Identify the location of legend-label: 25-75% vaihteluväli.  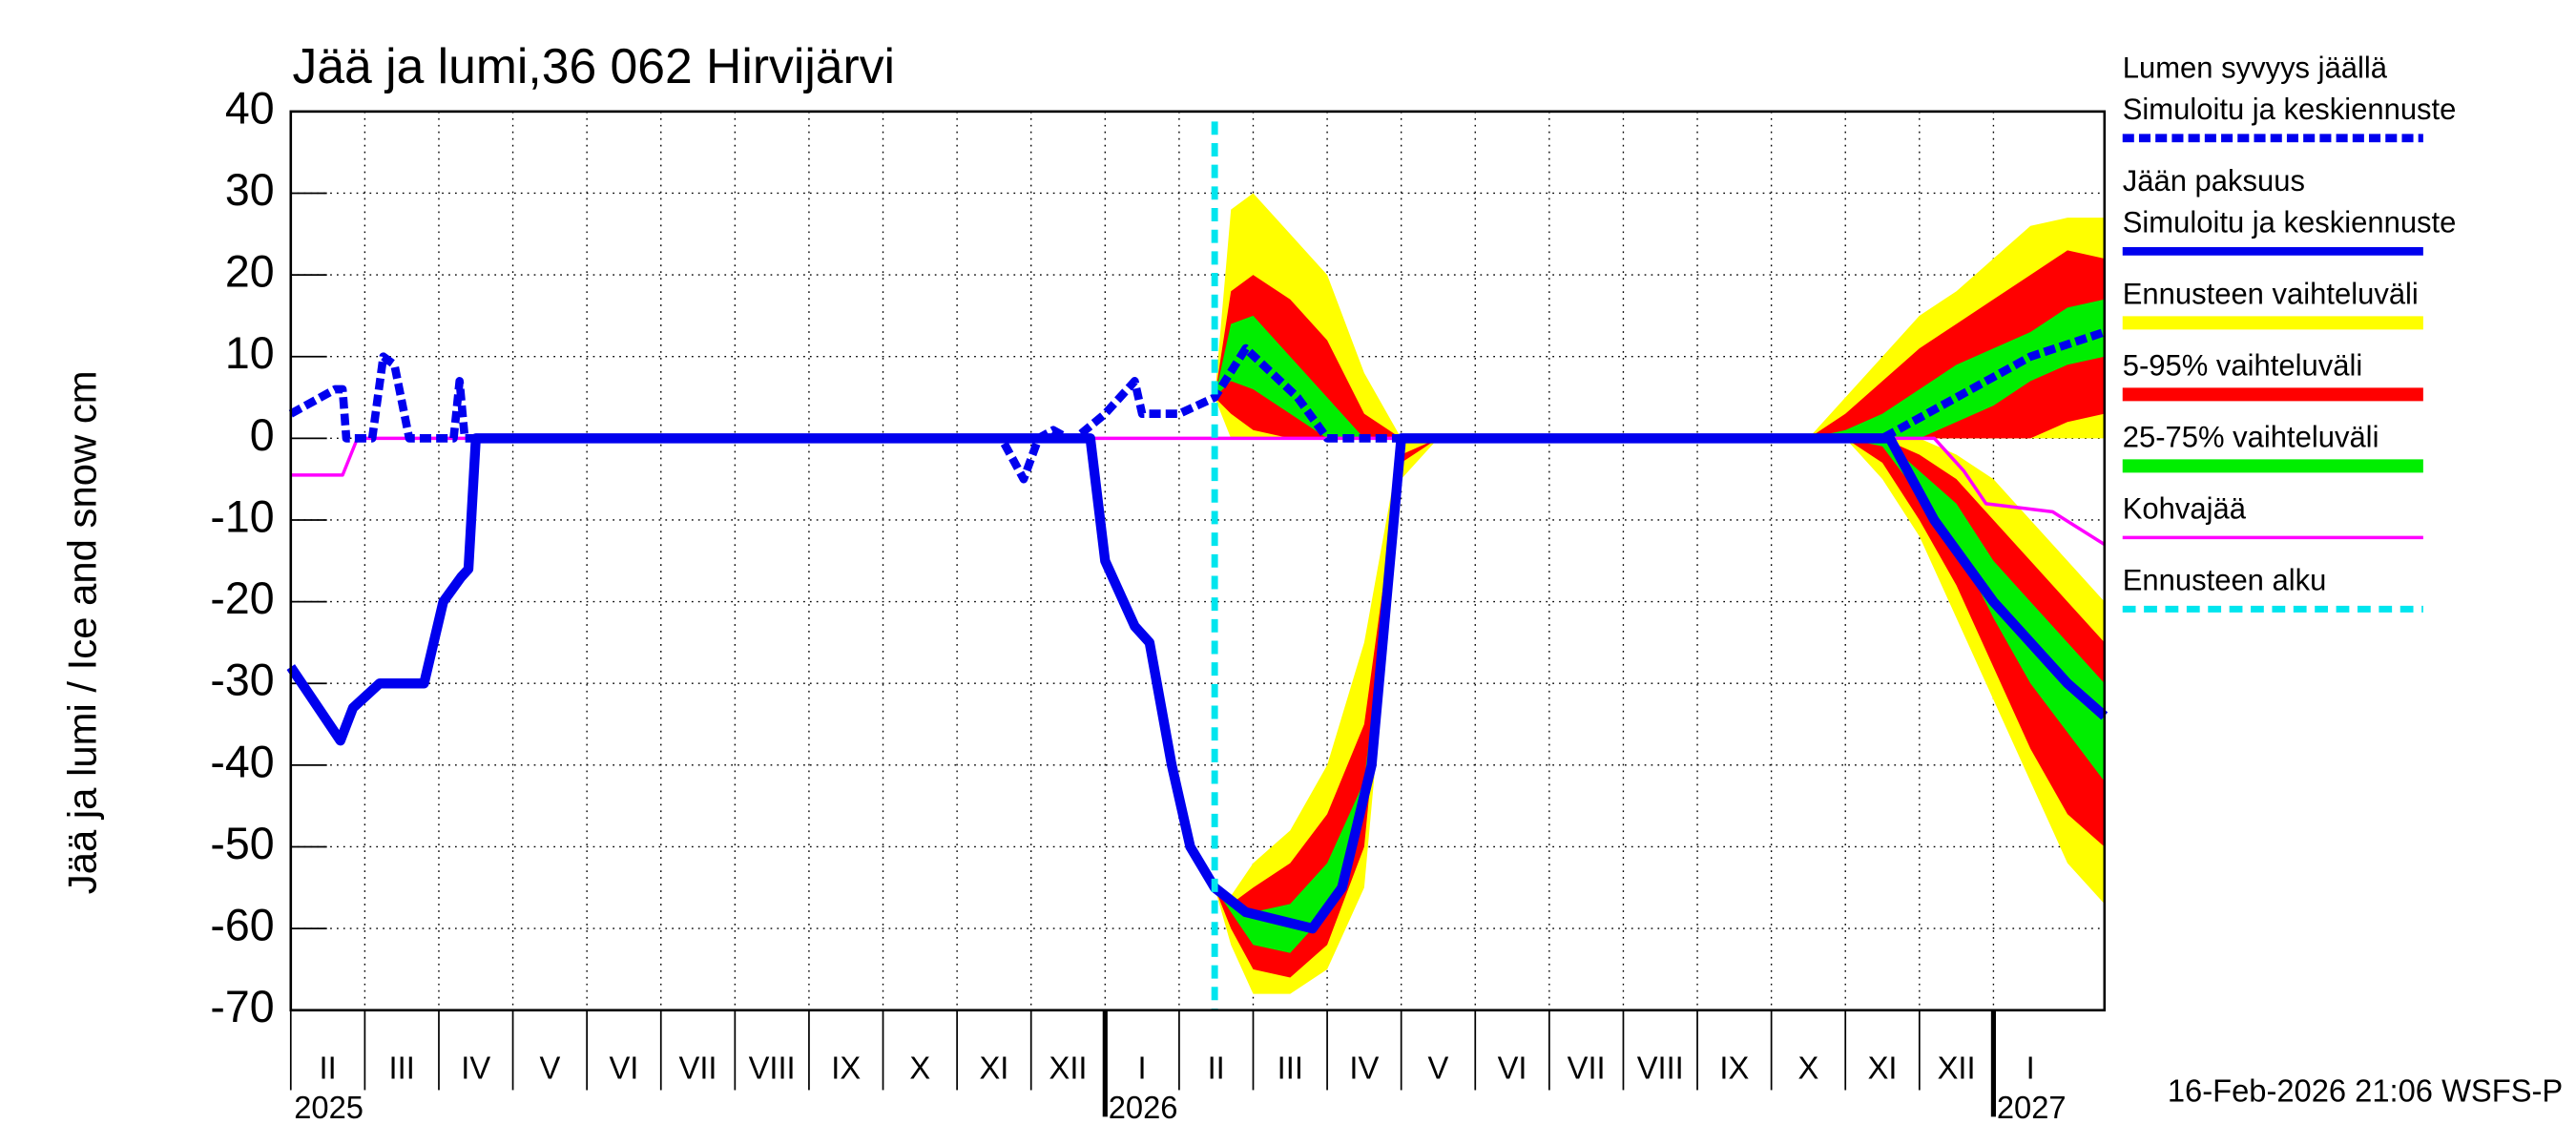
(2251, 437).